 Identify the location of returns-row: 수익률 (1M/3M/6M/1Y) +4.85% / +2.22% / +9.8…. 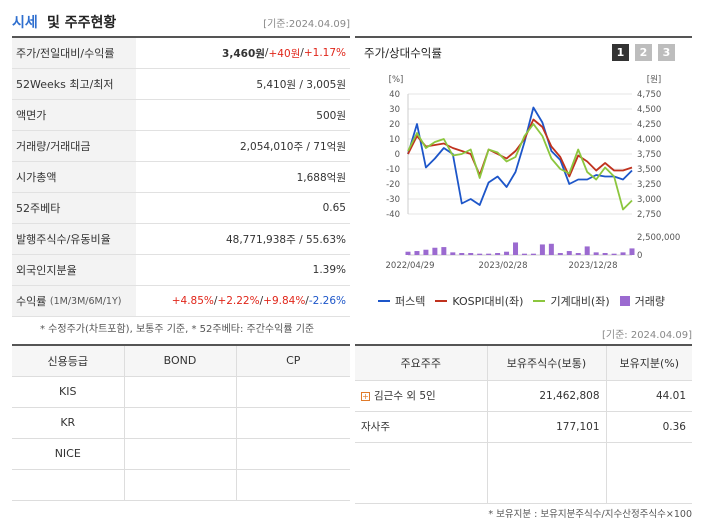
(181, 301).